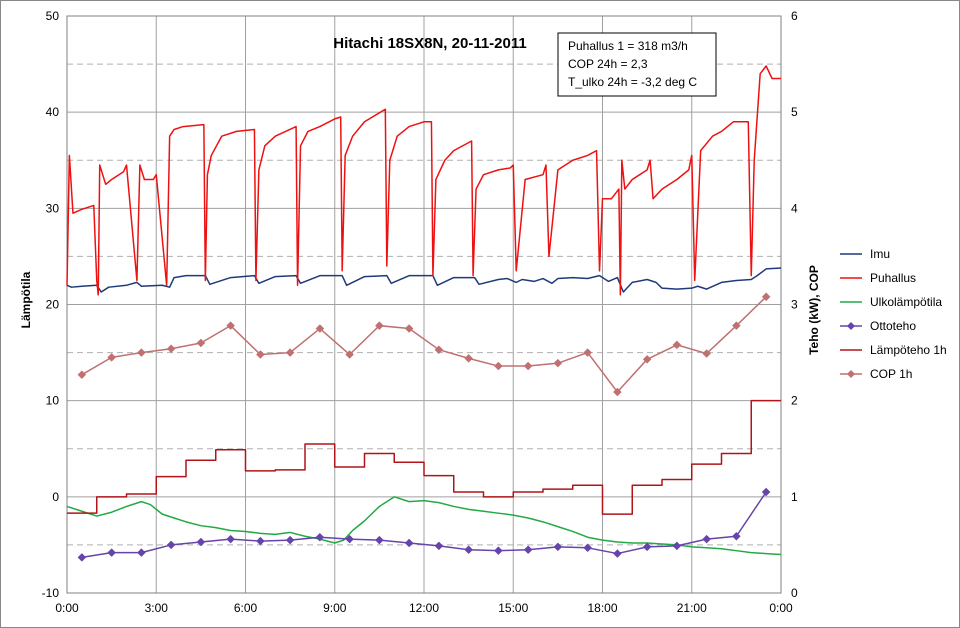 This screenshot has height=628, width=960. What do you see at coordinates (908, 350) in the screenshot?
I see `legend-label-l-mp-teho-1h: Lämpöteho 1h` at bounding box center [908, 350].